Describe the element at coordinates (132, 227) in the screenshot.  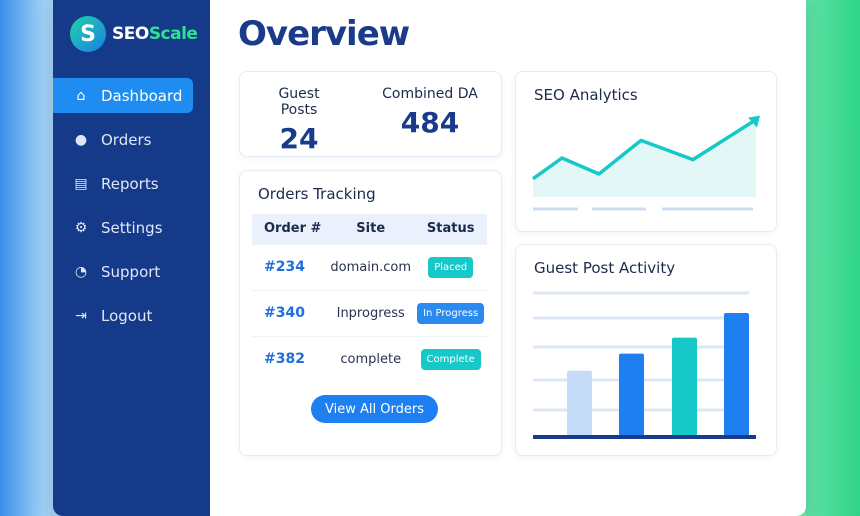
I see `sidebar-item-label: Settings` at that location.